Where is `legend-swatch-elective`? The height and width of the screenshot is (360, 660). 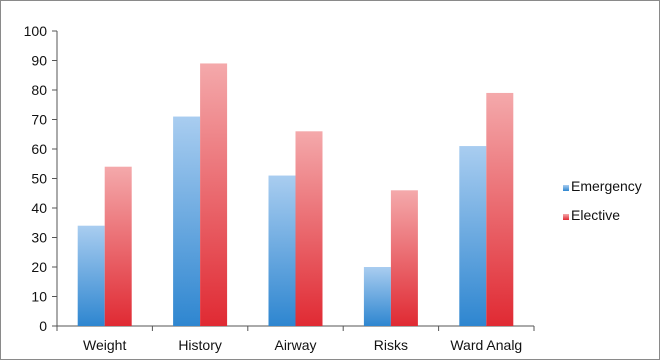 legend-swatch-elective is located at coordinates (566, 217).